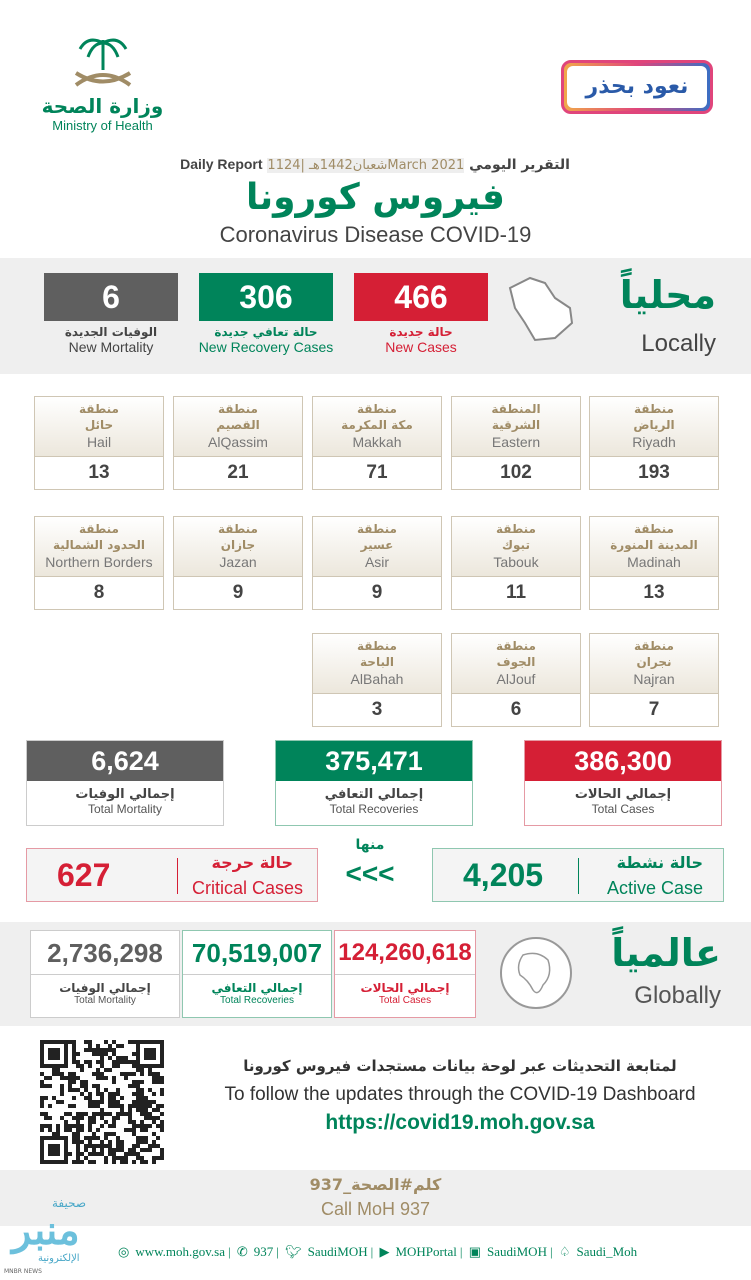 Image resolution: width=751 pixels, height=1280 pixels. Describe the element at coordinates (421, 314) in the screenshot. I see `new-cases: 466 حالة جديدة New Cases` at that location.